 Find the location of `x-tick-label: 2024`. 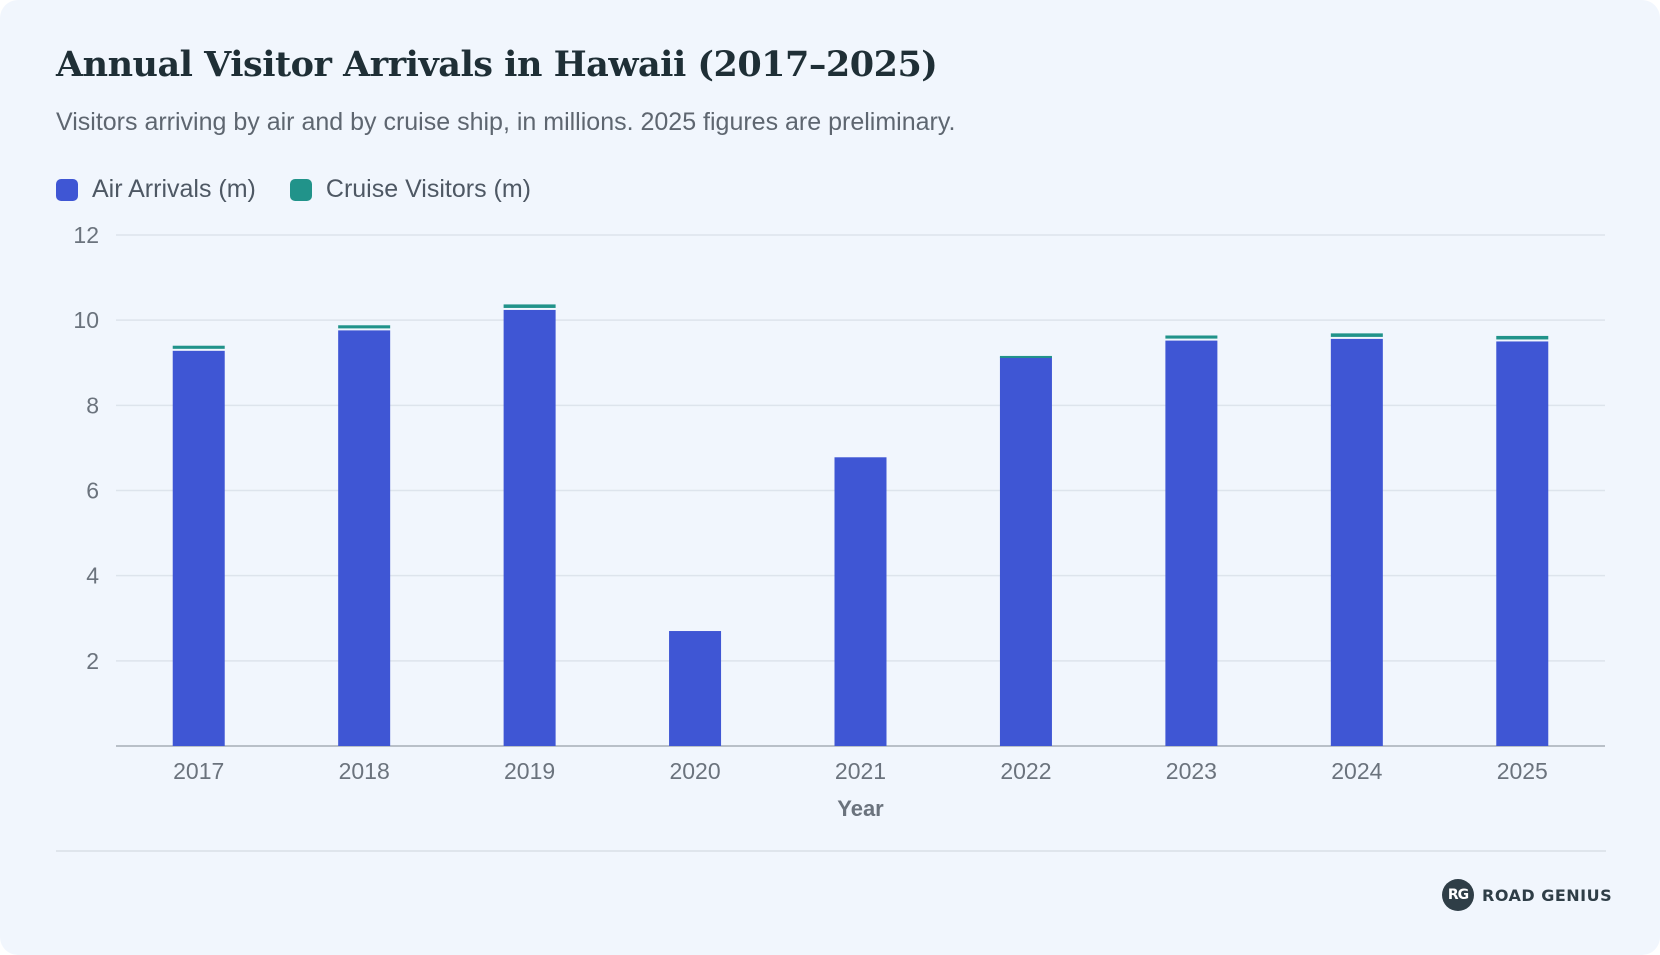

x-tick-label: 2024 is located at coordinates (1356, 771).